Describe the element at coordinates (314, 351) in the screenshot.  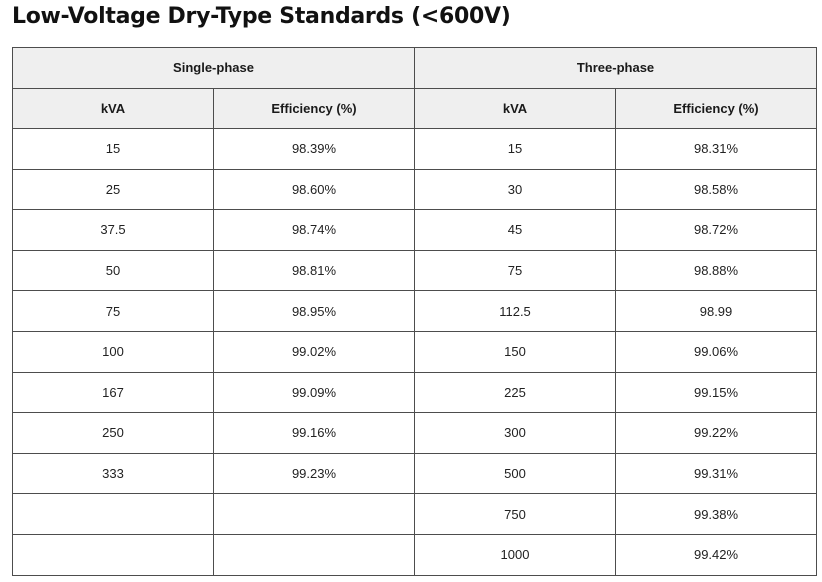
I see `single-phase-efficiency-cell: 99.02%` at that location.